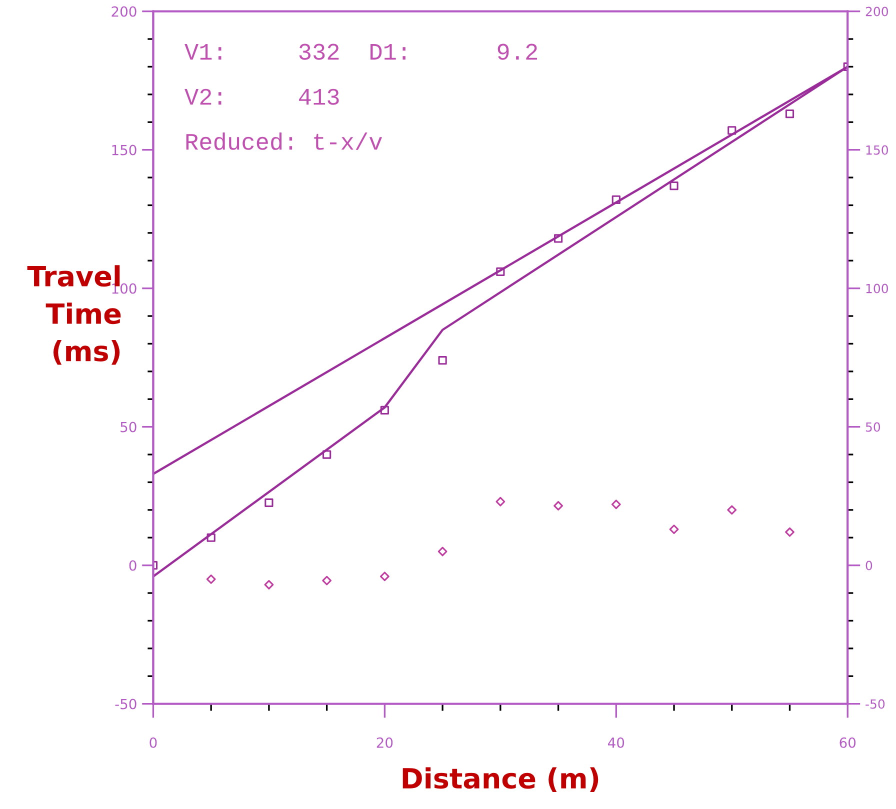 Image resolution: width=896 pixels, height=809 pixels. What do you see at coordinates (124, 11) in the screenshot?
I see `y-tick-label: 200` at bounding box center [124, 11].